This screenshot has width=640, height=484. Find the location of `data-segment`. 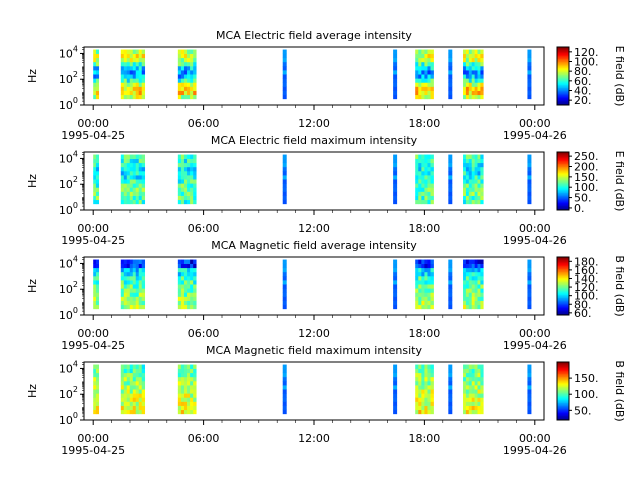

data-segment is located at coordinates (424, 179).